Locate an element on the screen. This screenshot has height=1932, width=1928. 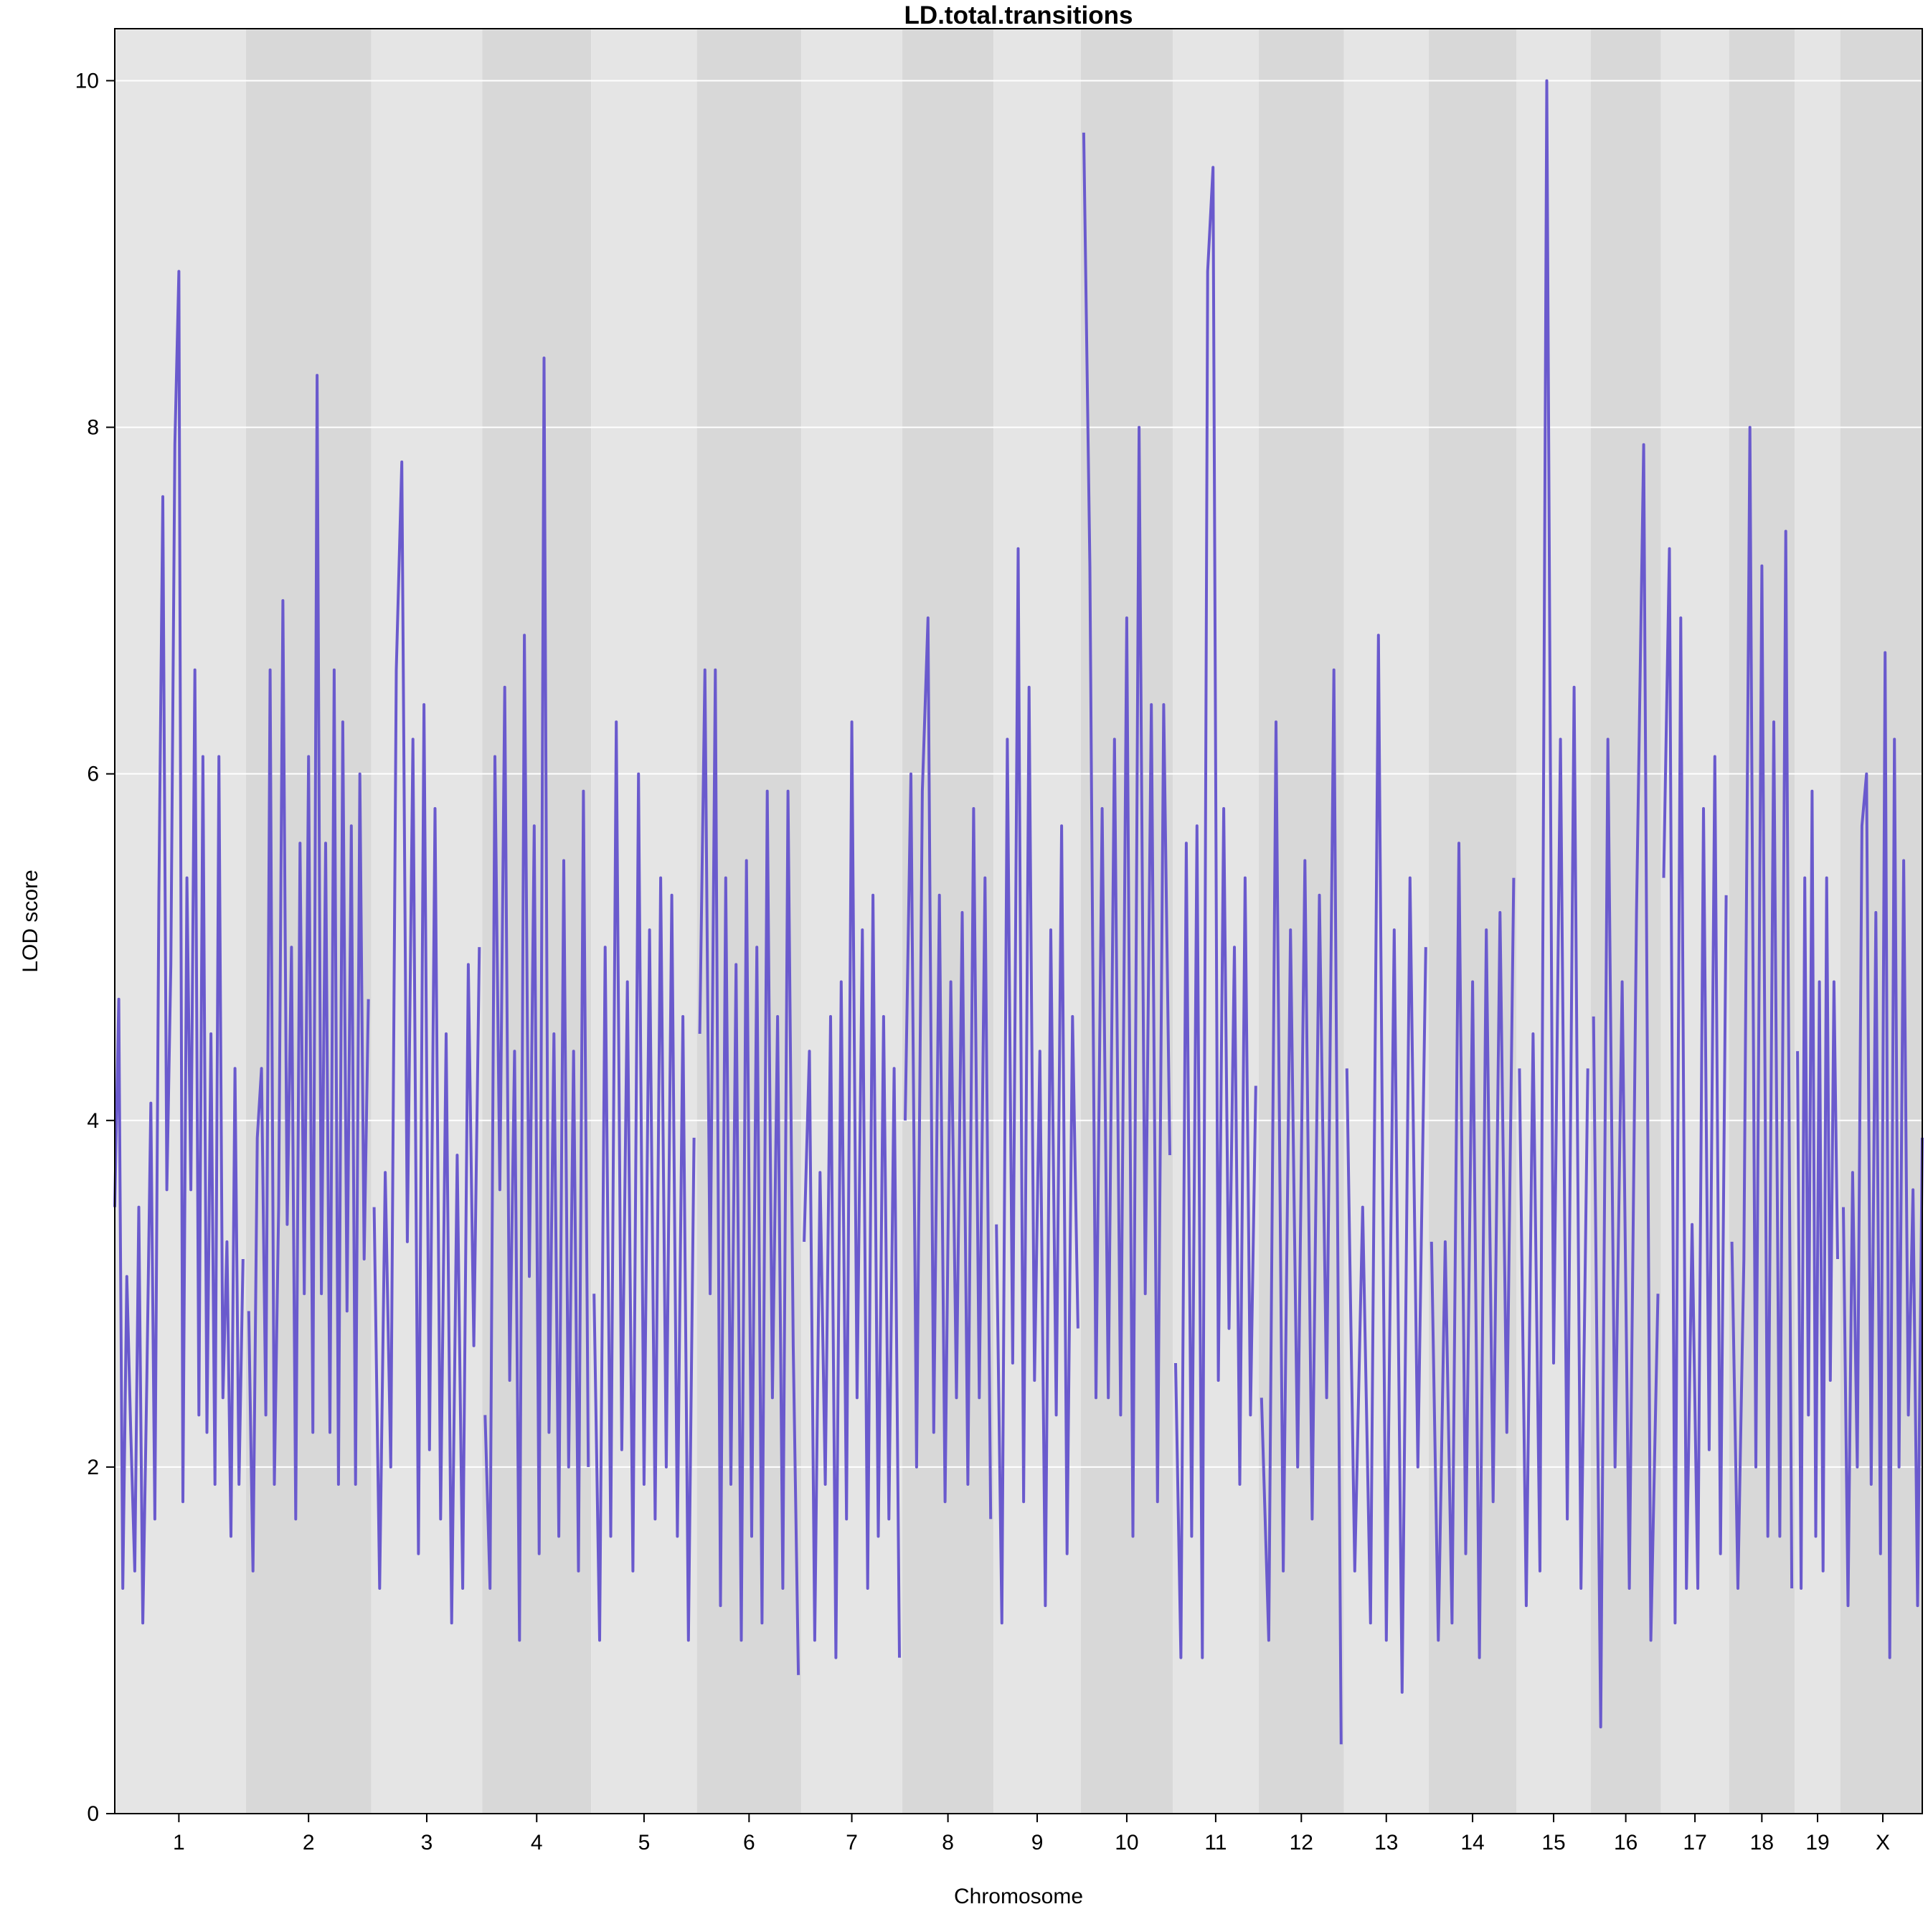
x-axis: 1 2 3 4 5 6 7 8 9 10 11 12 13 14 15 16 17 18 19 X is located at coordinates (1031, 1835).